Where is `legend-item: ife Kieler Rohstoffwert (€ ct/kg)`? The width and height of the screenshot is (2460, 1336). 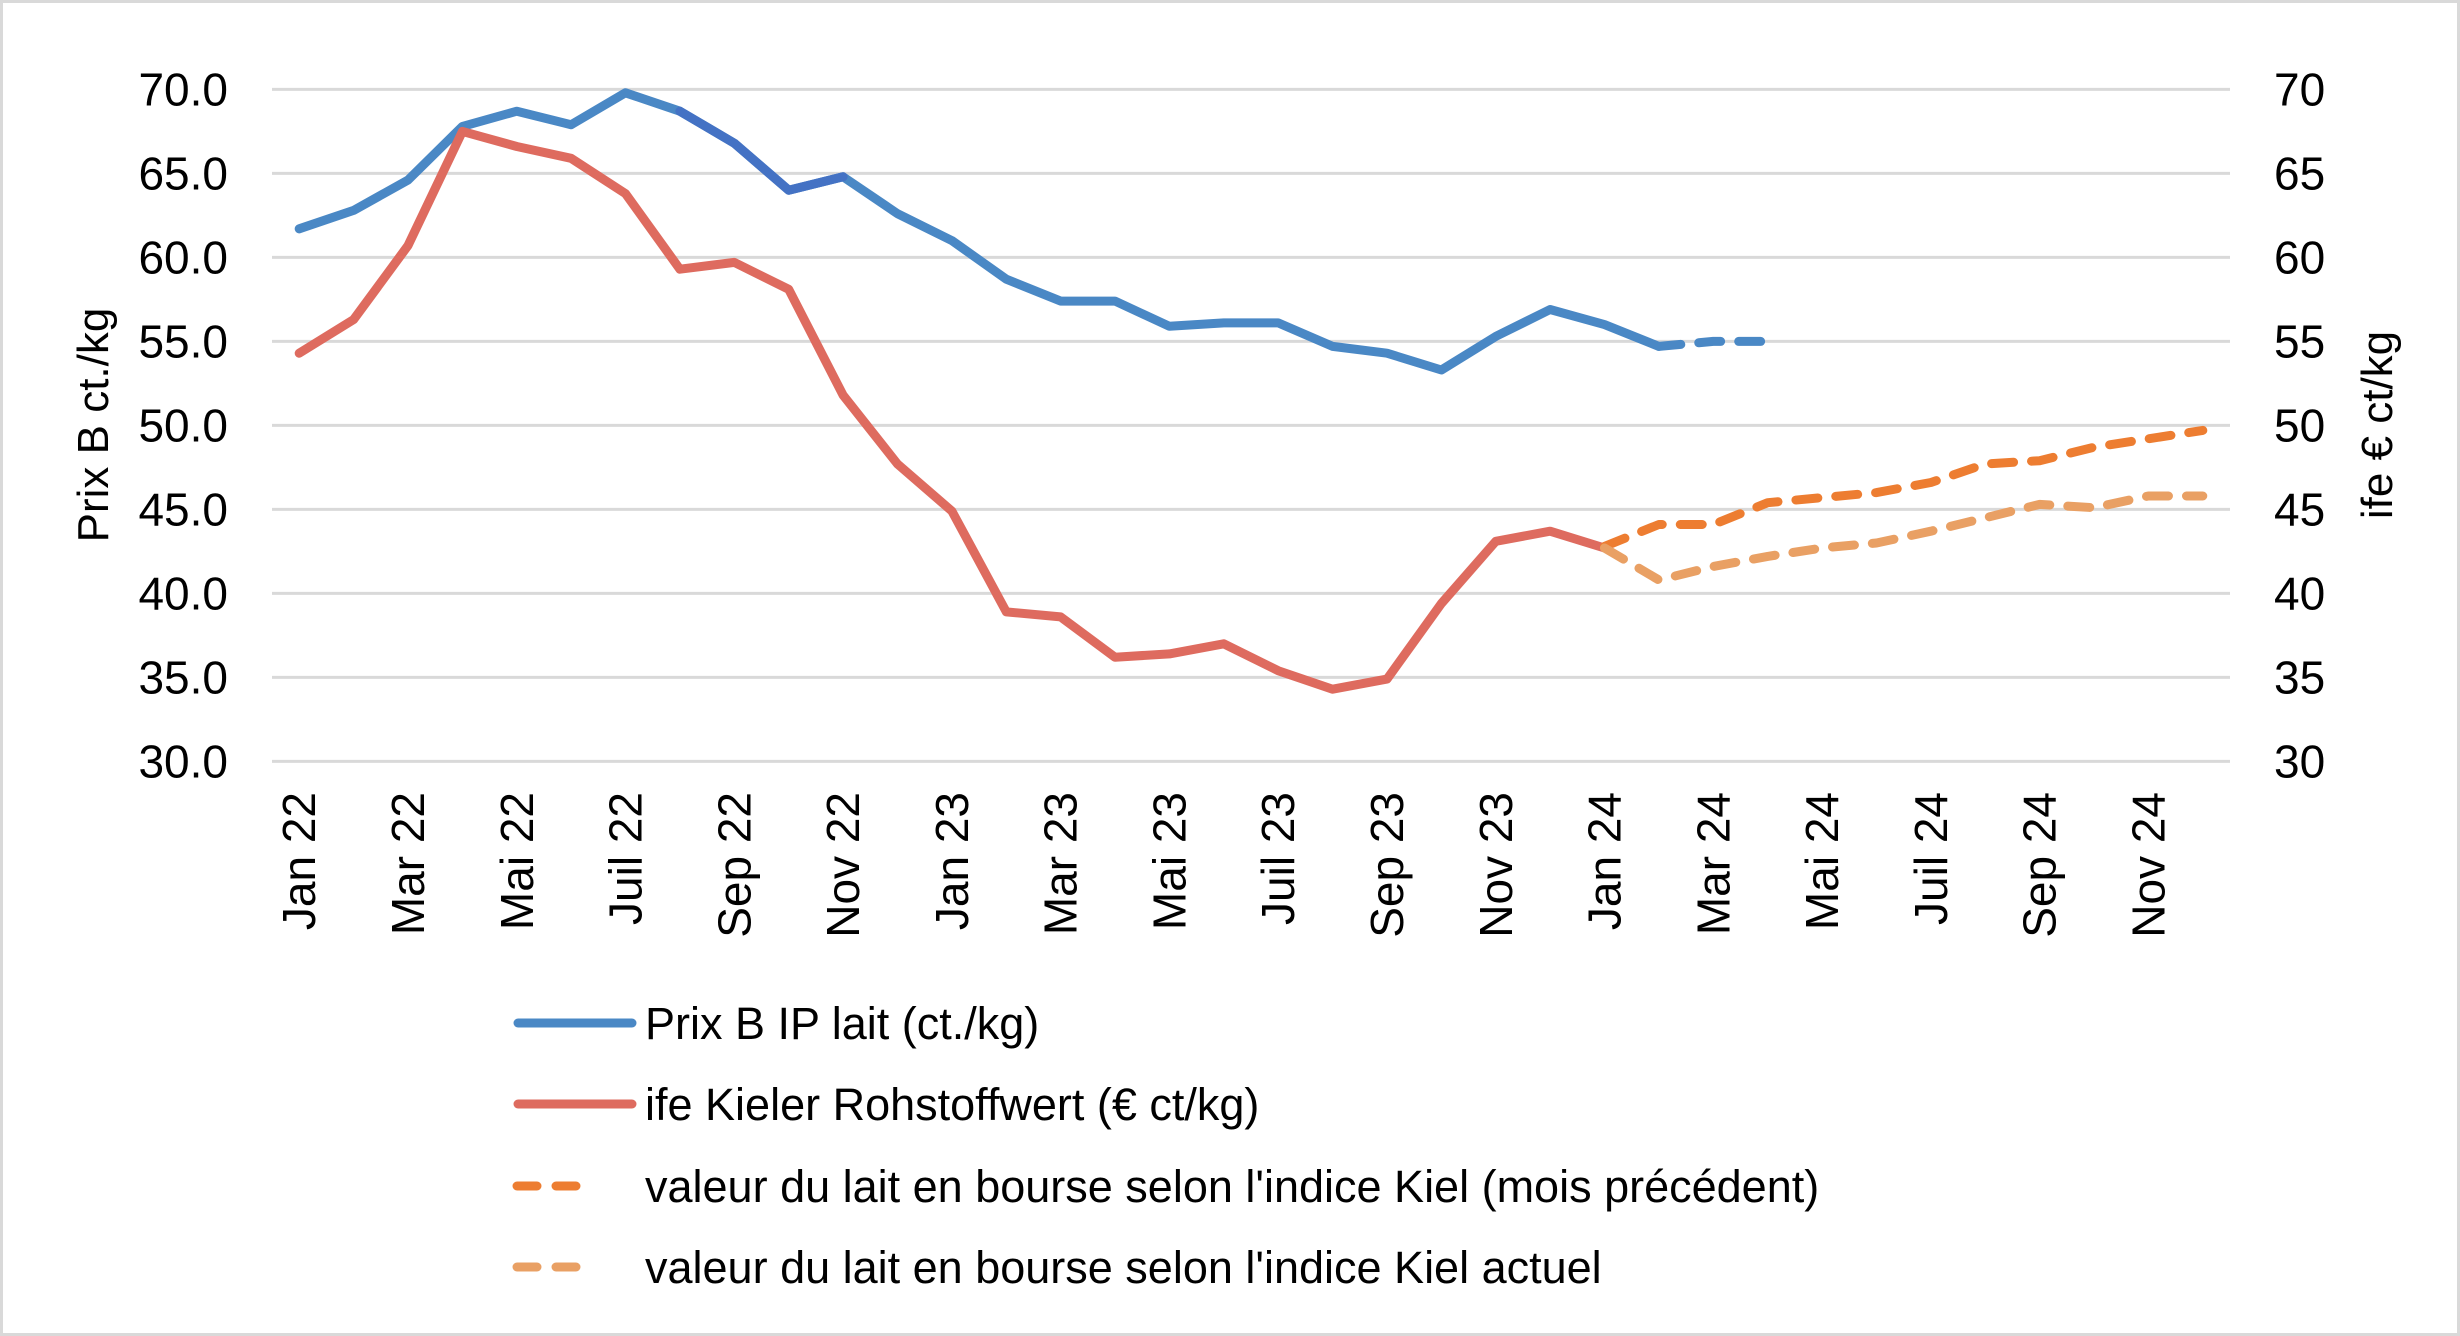
legend-item: ife Kieler Rohstoffwert (€ ct/kg) is located at coordinates (886, 1104).